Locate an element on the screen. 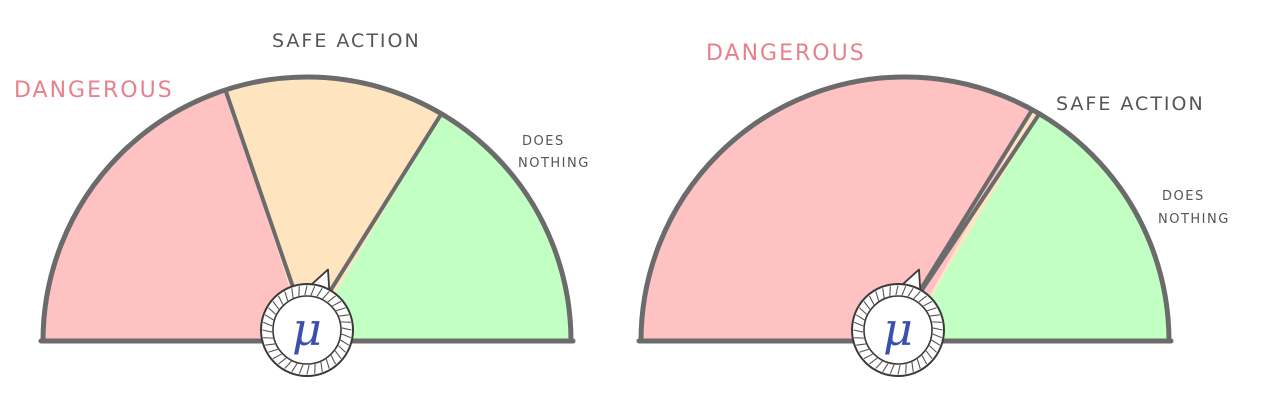 This screenshot has height=400, width=1275. dial-left-label-dangerous: DANGEROUS is located at coordinates (94, 90).